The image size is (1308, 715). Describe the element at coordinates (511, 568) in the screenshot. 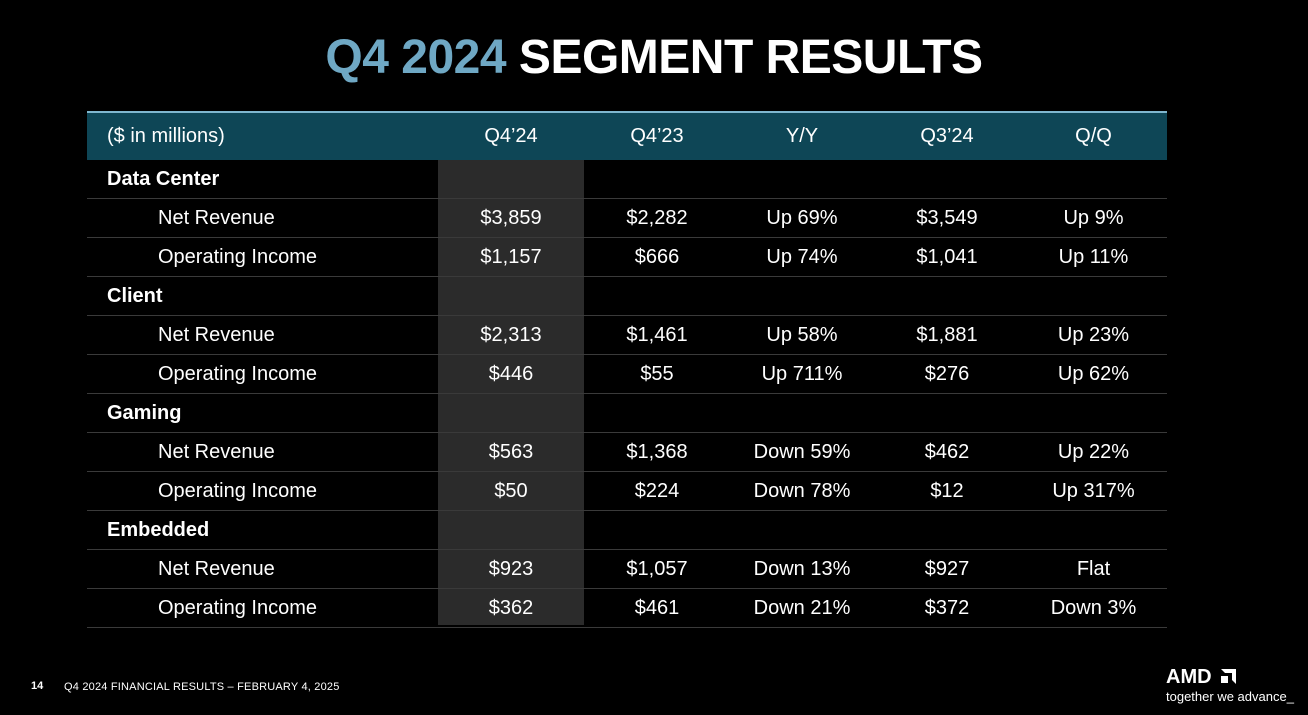

I see `value-cell-q424: $923` at that location.